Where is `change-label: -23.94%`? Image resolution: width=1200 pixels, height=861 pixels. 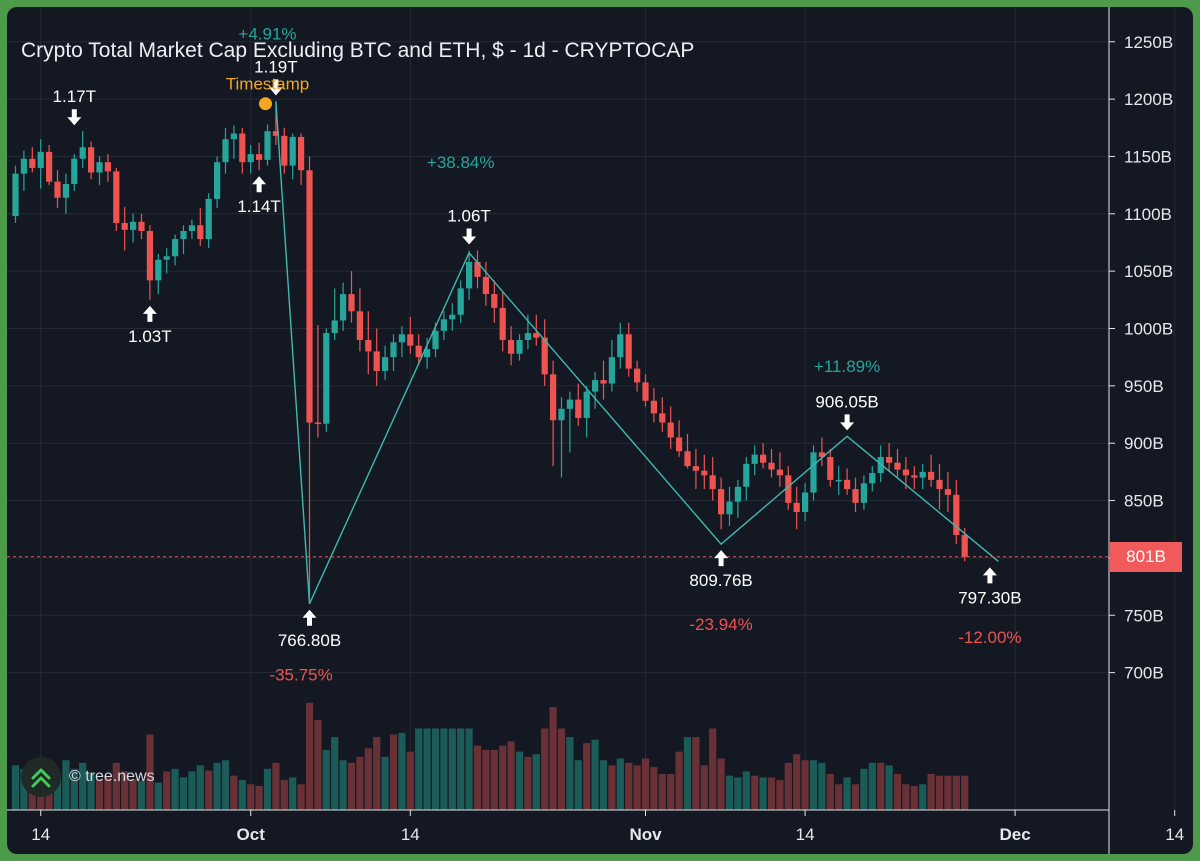 change-label: -23.94% is located at coordinates (720, 624).